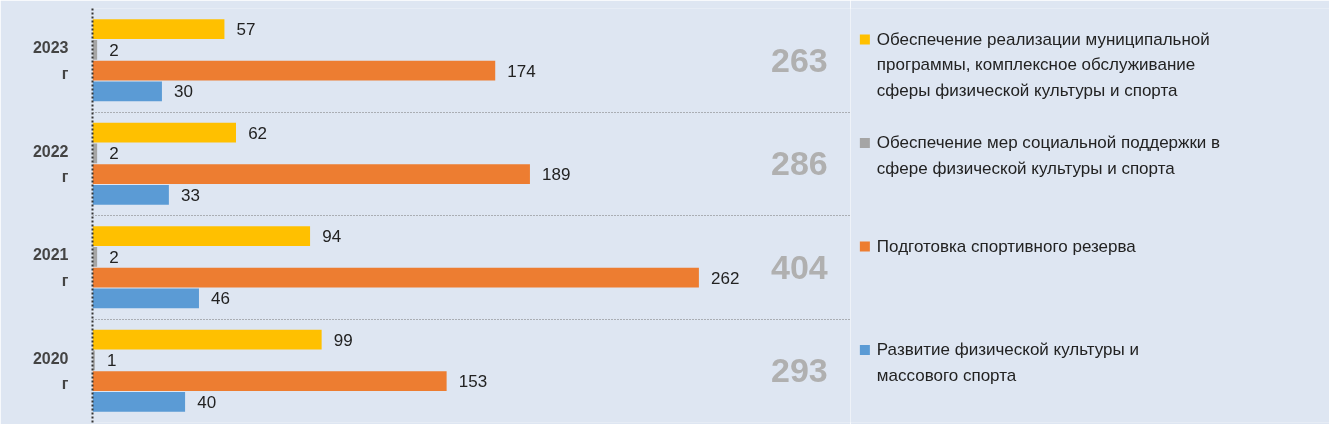  I want to click on legend-label: Развитие физической культуры и массового спорта, so click(1007, 362).